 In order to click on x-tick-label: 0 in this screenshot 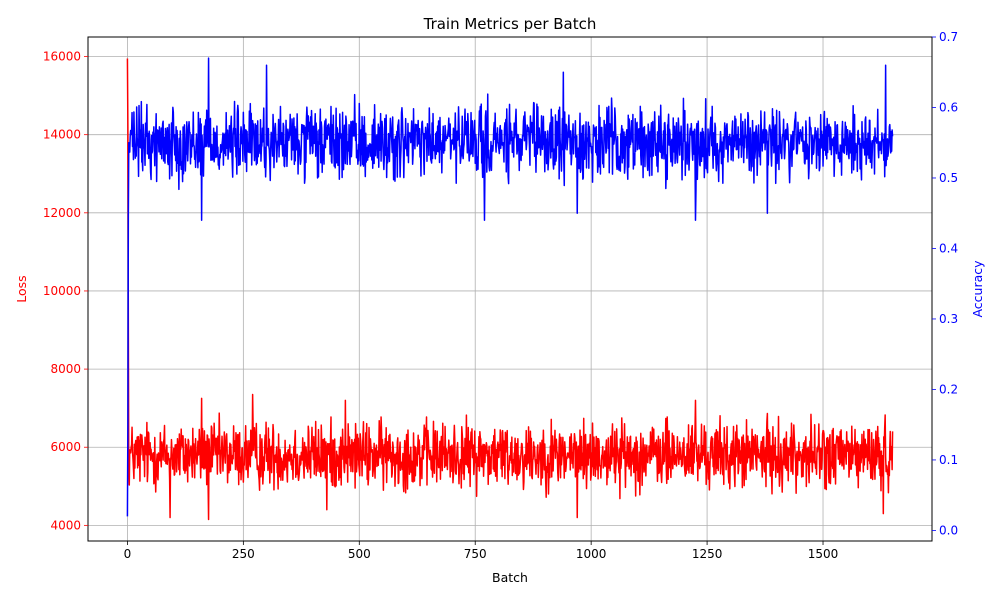, I will do `click(128, 554)`.